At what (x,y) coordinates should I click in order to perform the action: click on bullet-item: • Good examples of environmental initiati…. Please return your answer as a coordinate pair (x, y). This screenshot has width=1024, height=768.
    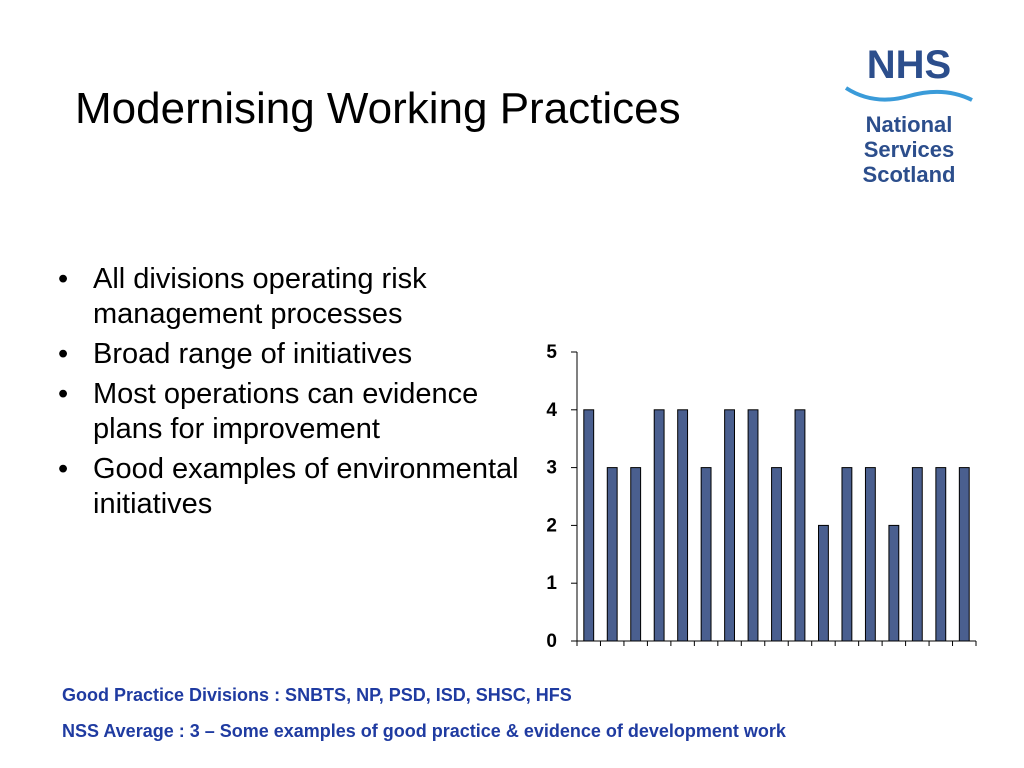
    Looking at the image, I should click on (288, 486).